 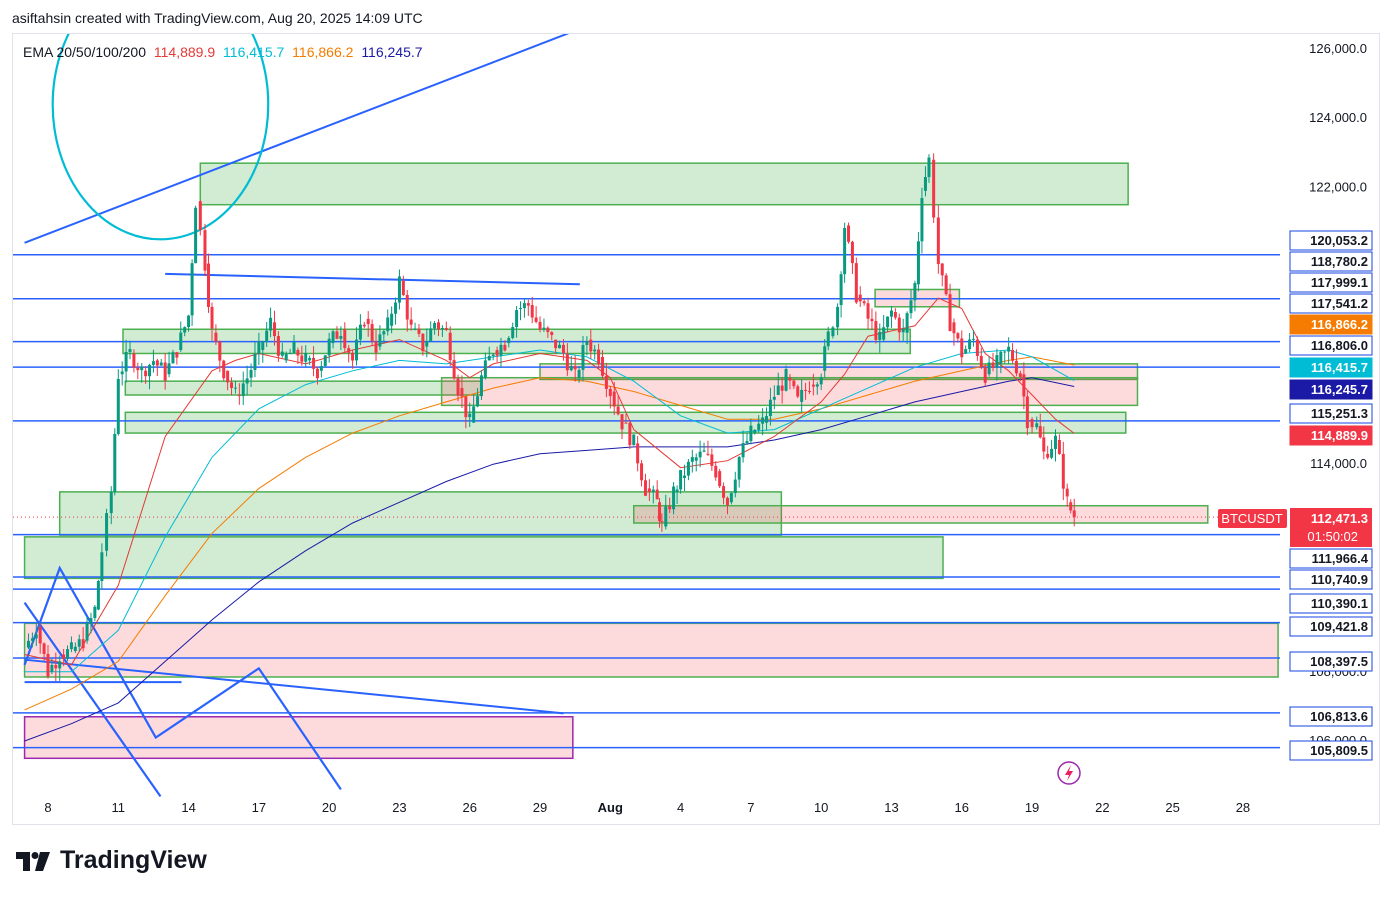 What do you see at coordinates (1331, 345) in the screenshot?
I see `price-label-level: 116,806.0` at bounding box center [1331, 345].